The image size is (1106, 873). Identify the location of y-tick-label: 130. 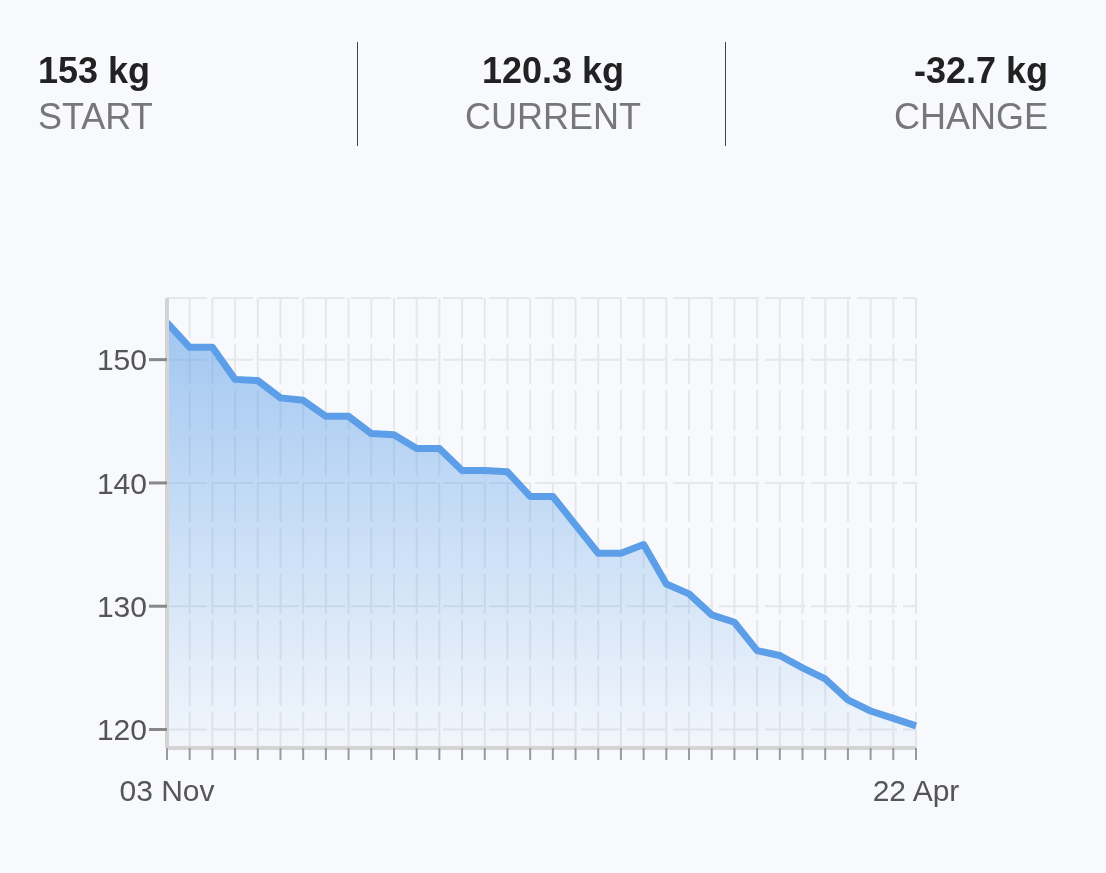
(121, 606).